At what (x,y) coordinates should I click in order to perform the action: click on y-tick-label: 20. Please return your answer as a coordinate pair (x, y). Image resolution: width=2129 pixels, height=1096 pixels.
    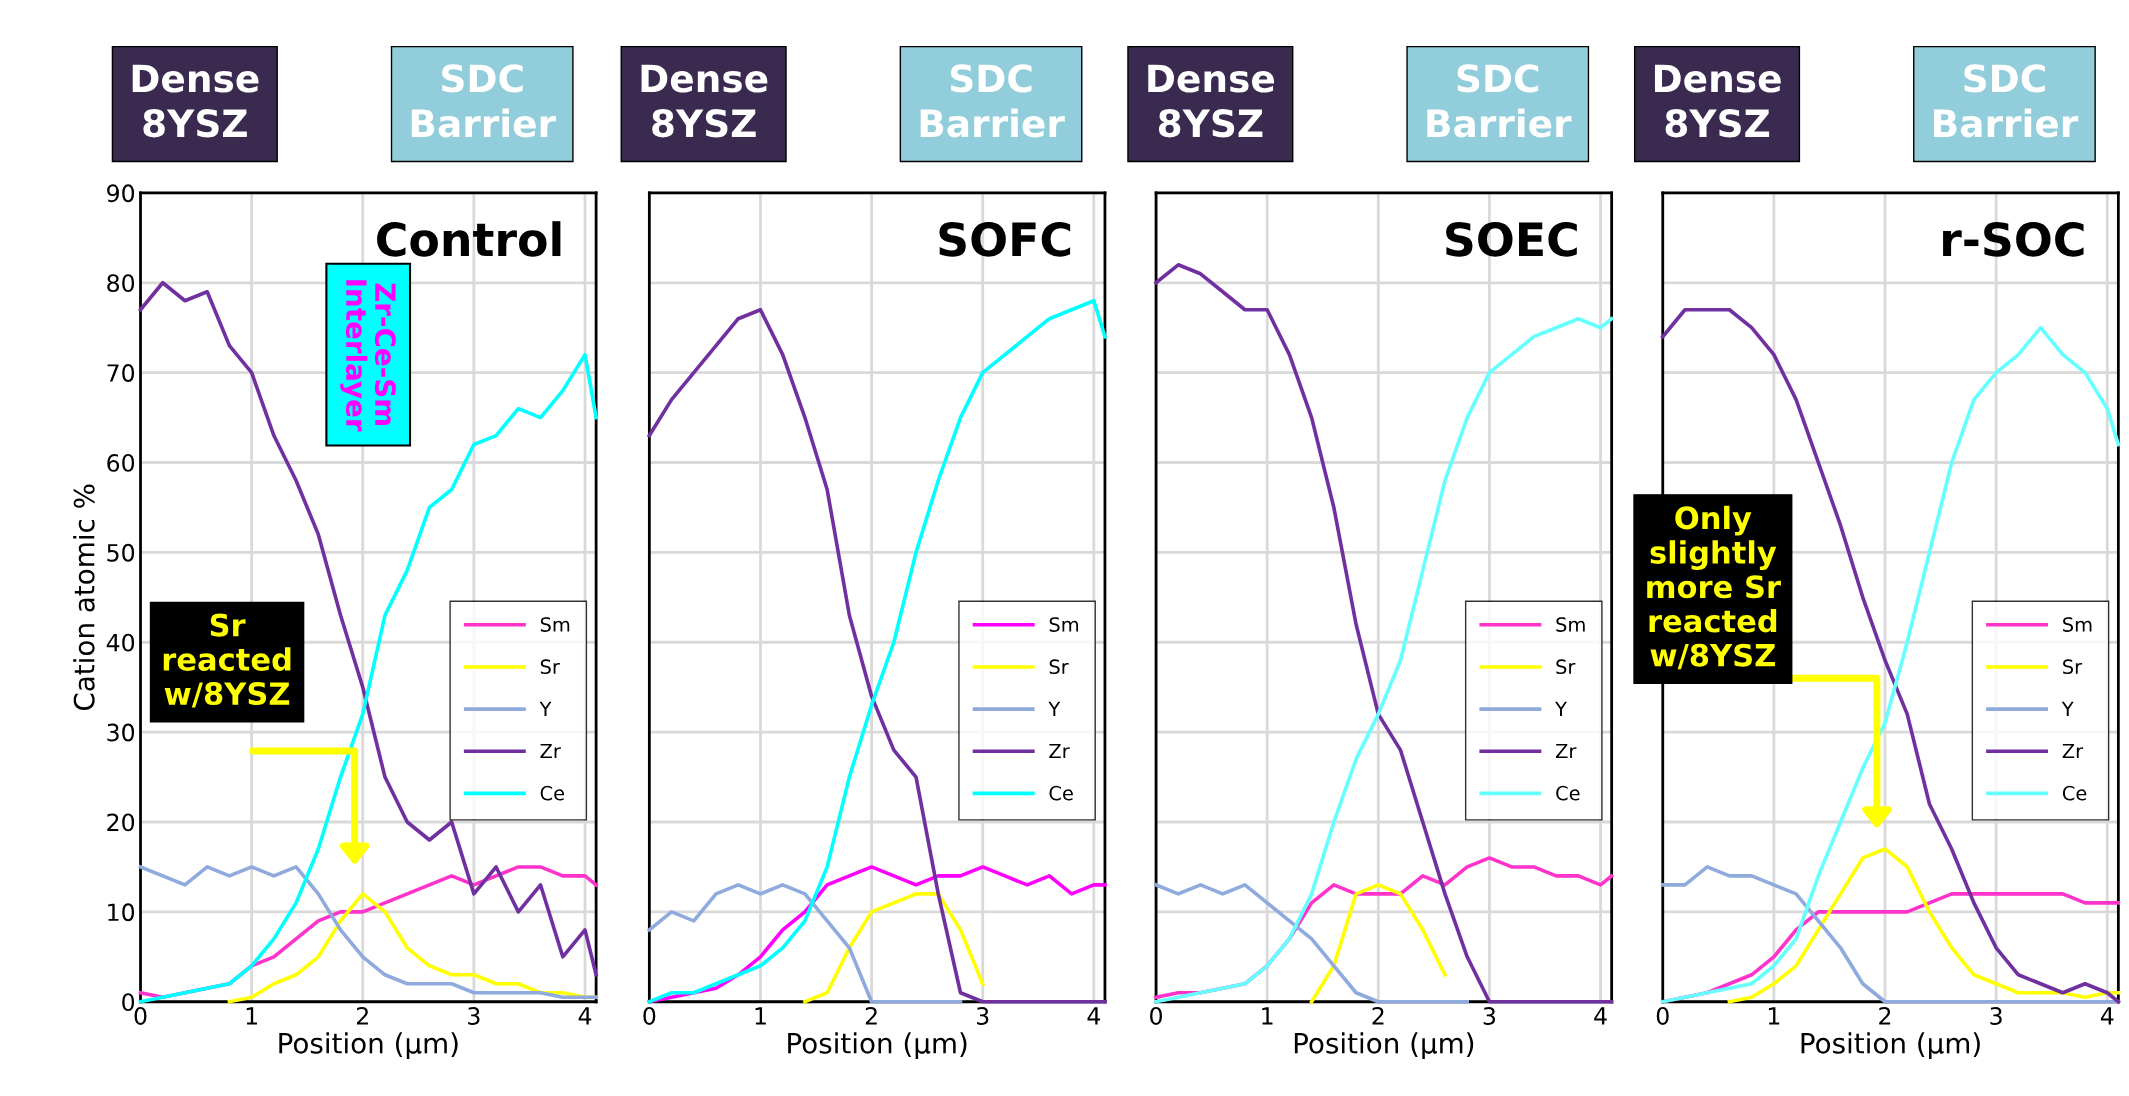
    Looking at the image, I should click on (121, 822).